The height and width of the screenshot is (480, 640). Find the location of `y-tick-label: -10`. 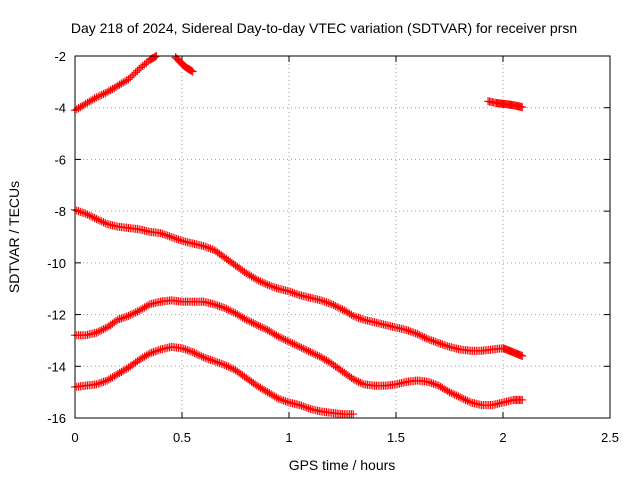

y-tick-label: -10 is located at coordinates (56, 263).